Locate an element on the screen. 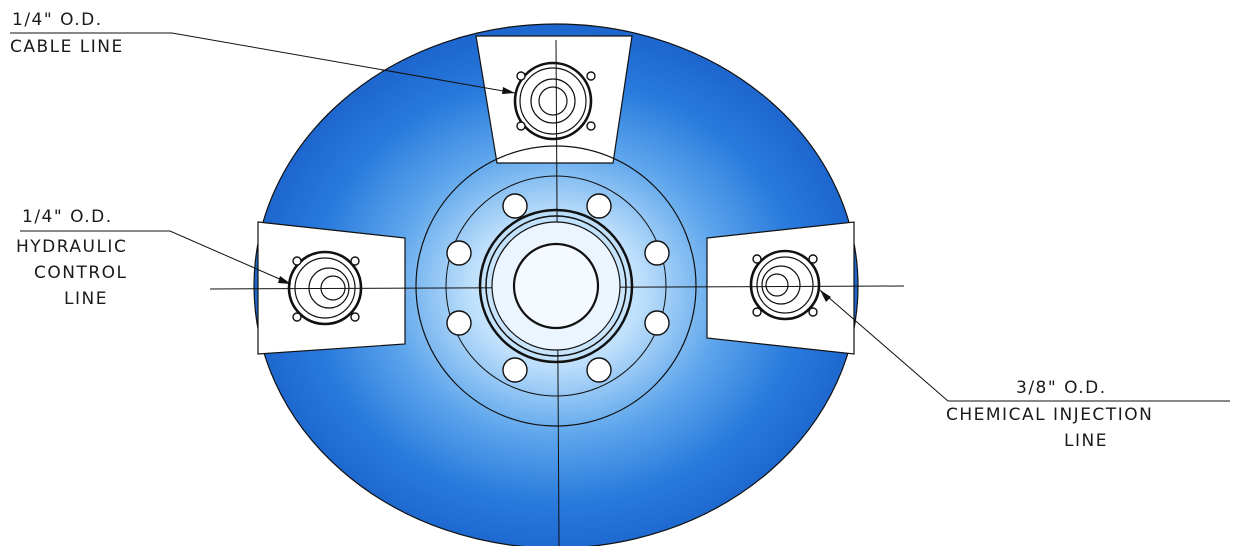 Image resolution: width=1249 pixels, height=546 pixels. hydraulic-line-label-2: CONTROL is located at coordinates (81, 273).